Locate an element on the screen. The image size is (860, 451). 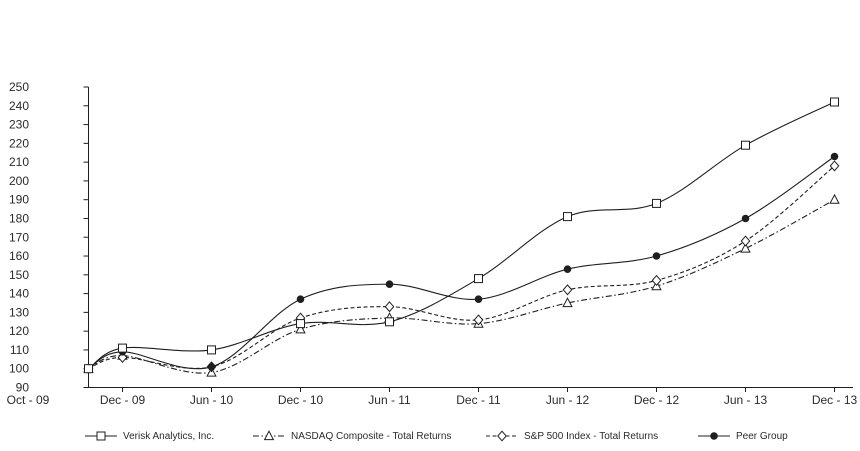
legend-item-peer-group: Peer Group is located at coordinates (743, 436).